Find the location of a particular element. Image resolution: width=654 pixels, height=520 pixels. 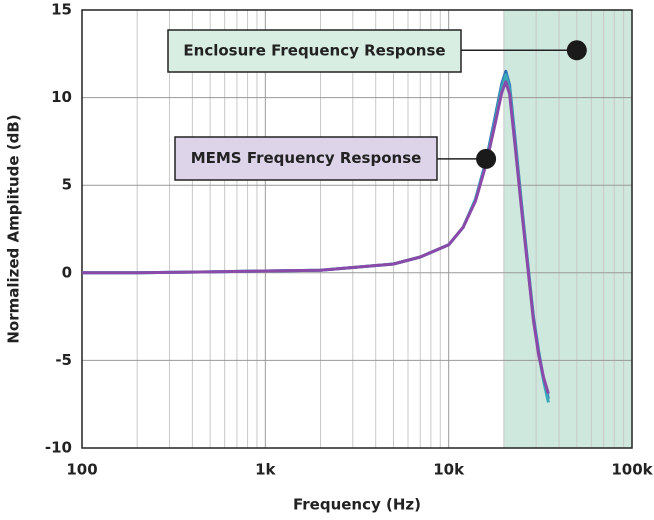

y-tick-label: 10 is located at coordinates (61, 97).